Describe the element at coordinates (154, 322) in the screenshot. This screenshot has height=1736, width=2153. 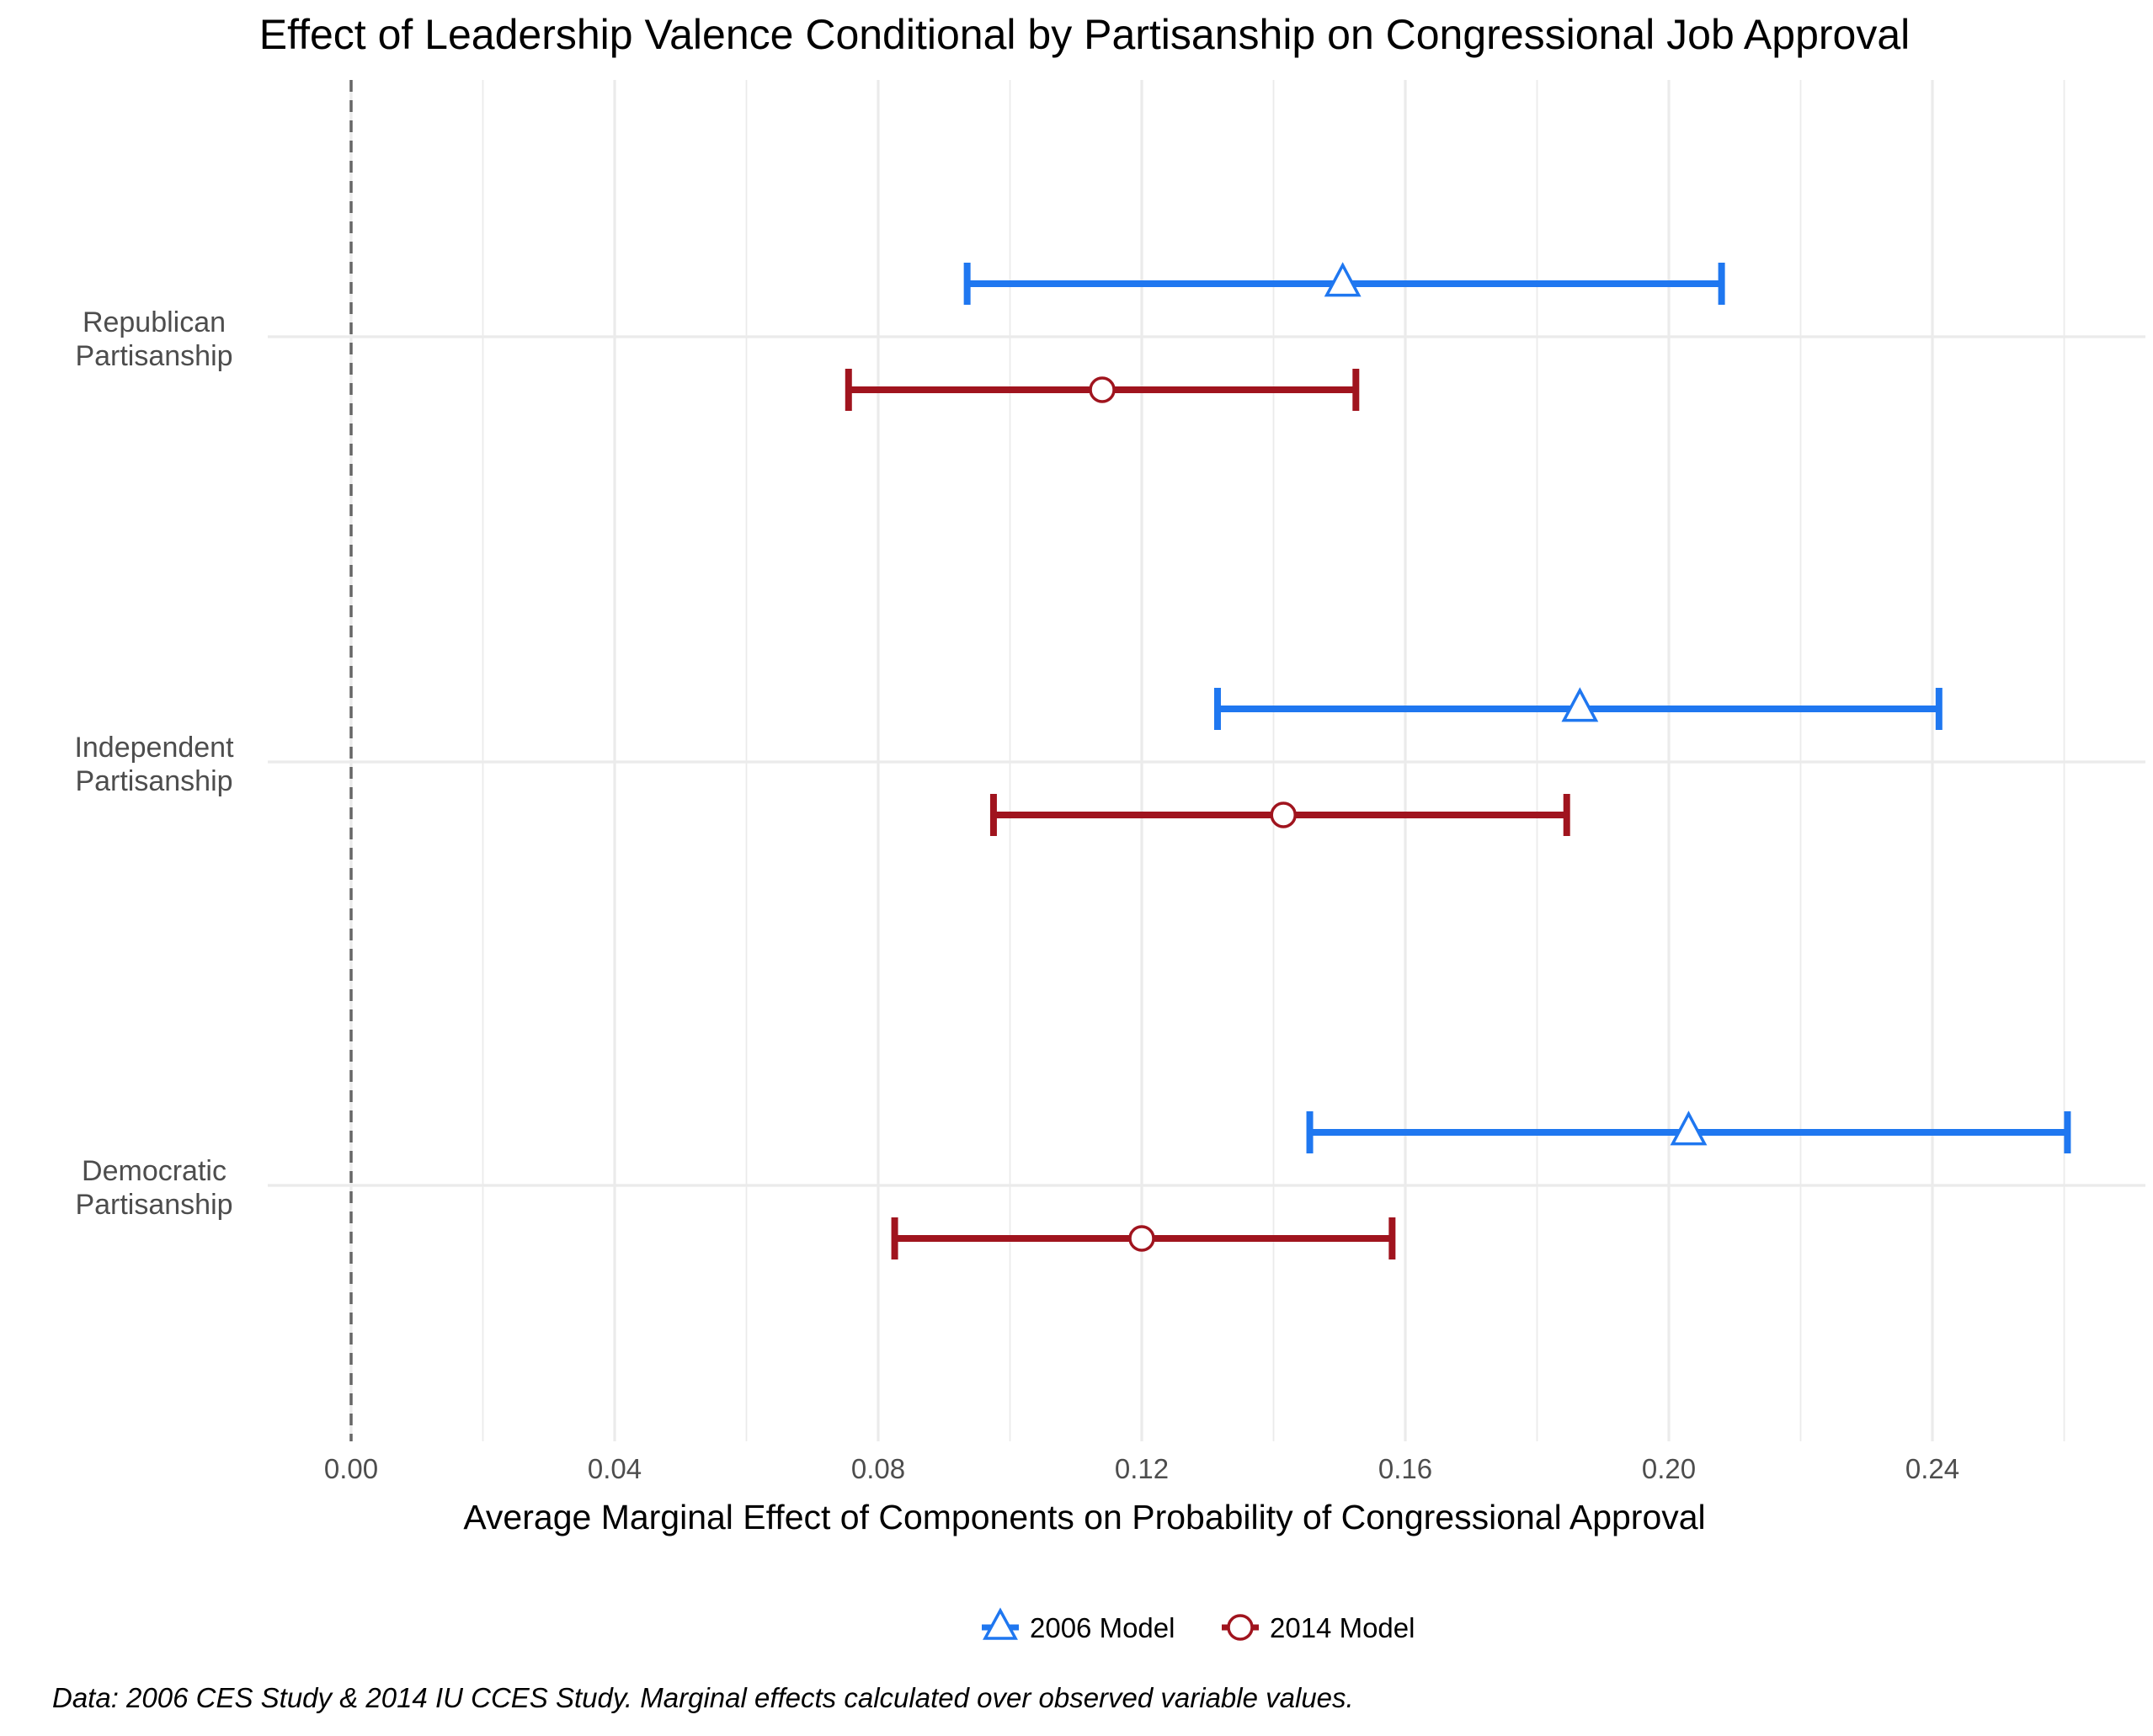
I see `y-tick-label-line: Republican` at that location.